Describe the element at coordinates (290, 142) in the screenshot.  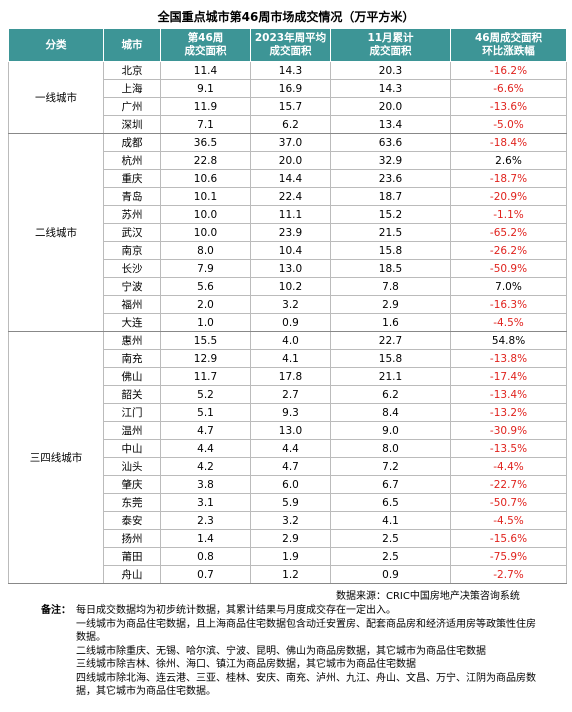
I see `cell: 37.0` at that location.